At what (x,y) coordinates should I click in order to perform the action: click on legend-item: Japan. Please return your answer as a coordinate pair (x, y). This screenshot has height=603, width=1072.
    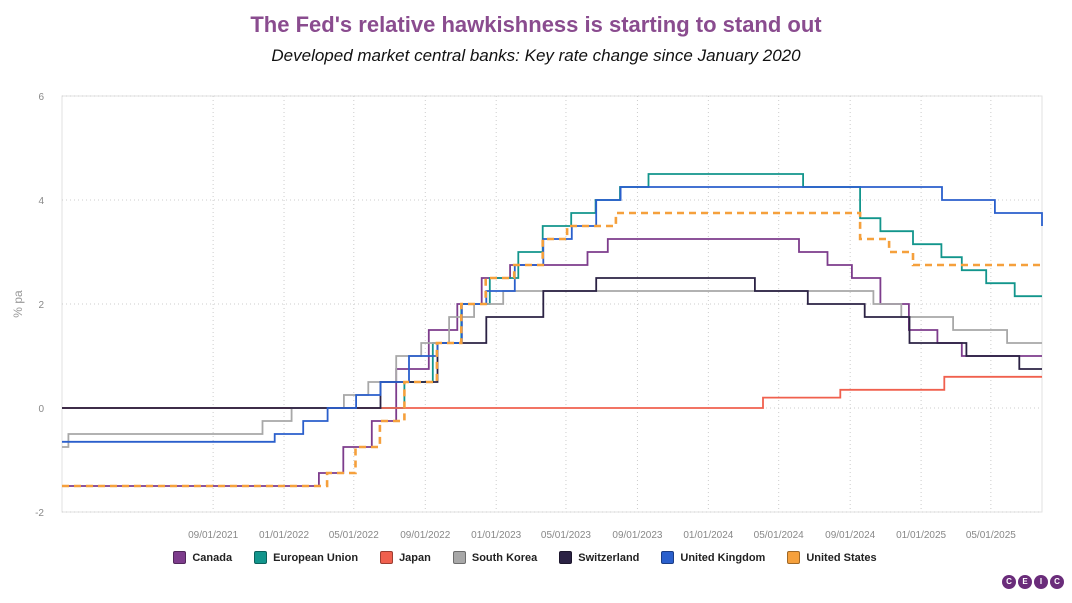
    Looking at the image, I should click on (405, 557).